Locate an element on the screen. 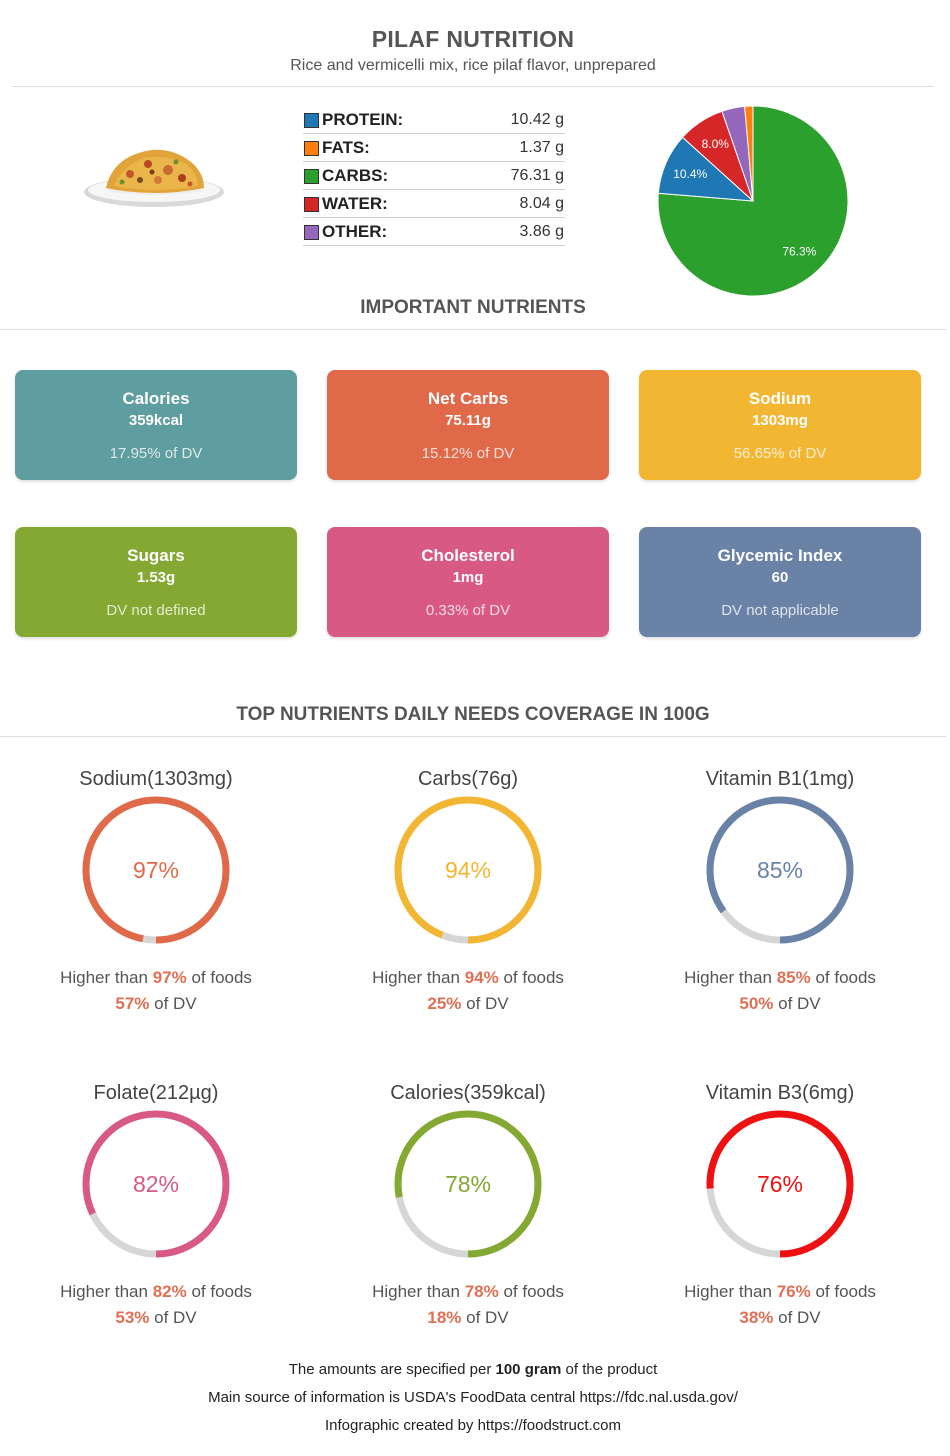 The image size is (950, 1456). pie-label-carbs: 76.3% is located at coordinates (799, 251).